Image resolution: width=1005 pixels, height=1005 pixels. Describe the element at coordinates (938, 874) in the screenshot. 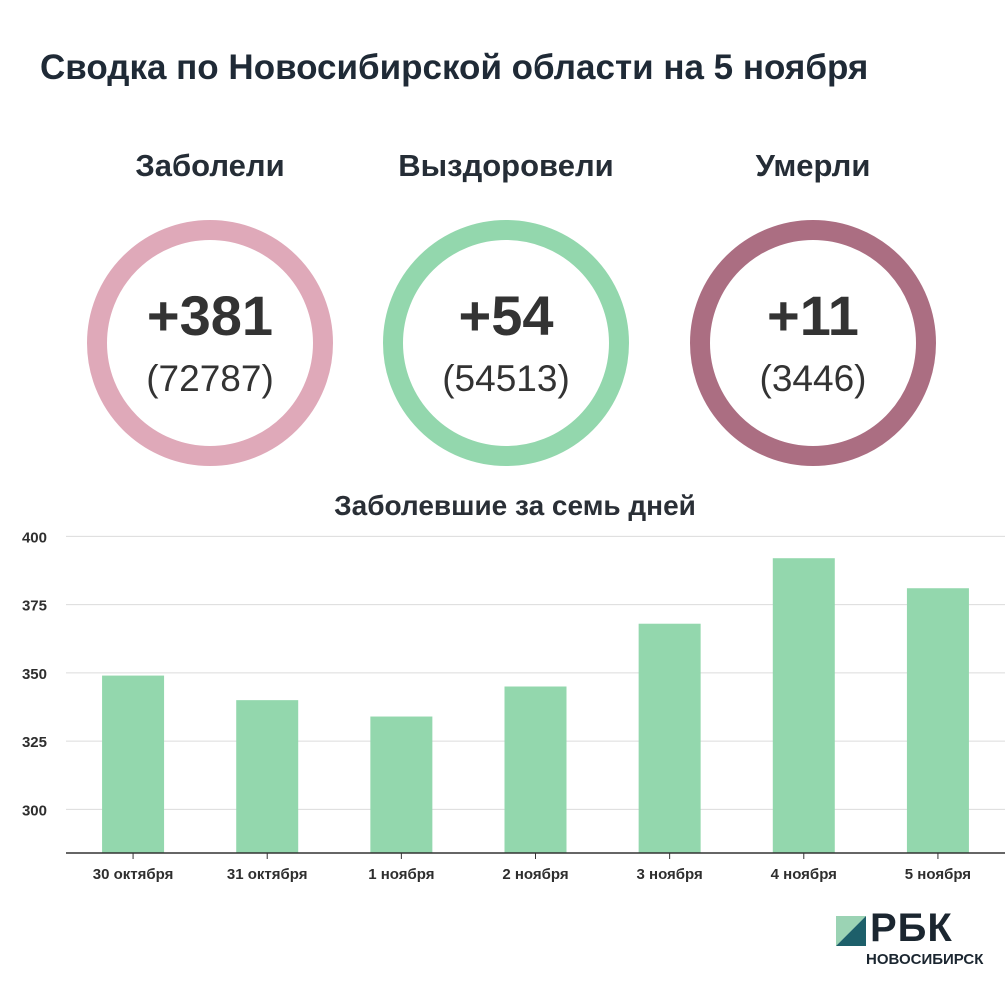

I see `x-tick-label: 5 ноября` at that location.